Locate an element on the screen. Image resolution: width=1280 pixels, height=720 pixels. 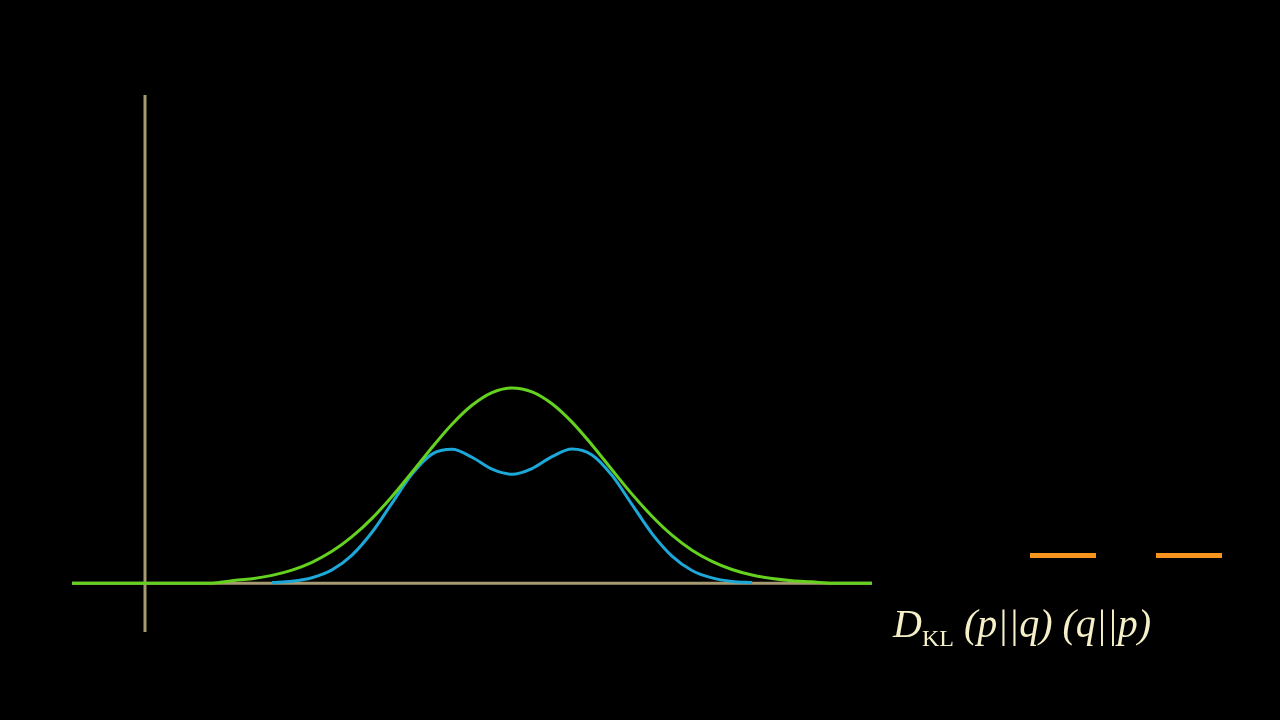
text: D$_{KL}$ (p||q) (q||p) is located at coordinates (1022, 626).